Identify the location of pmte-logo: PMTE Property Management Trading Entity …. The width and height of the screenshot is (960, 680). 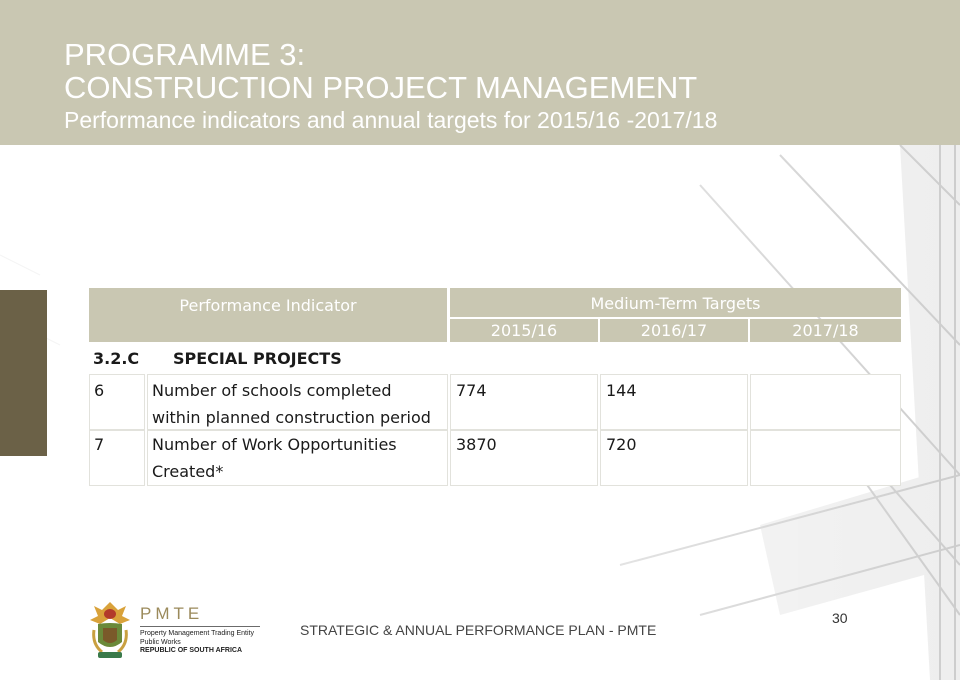
(178, 631).